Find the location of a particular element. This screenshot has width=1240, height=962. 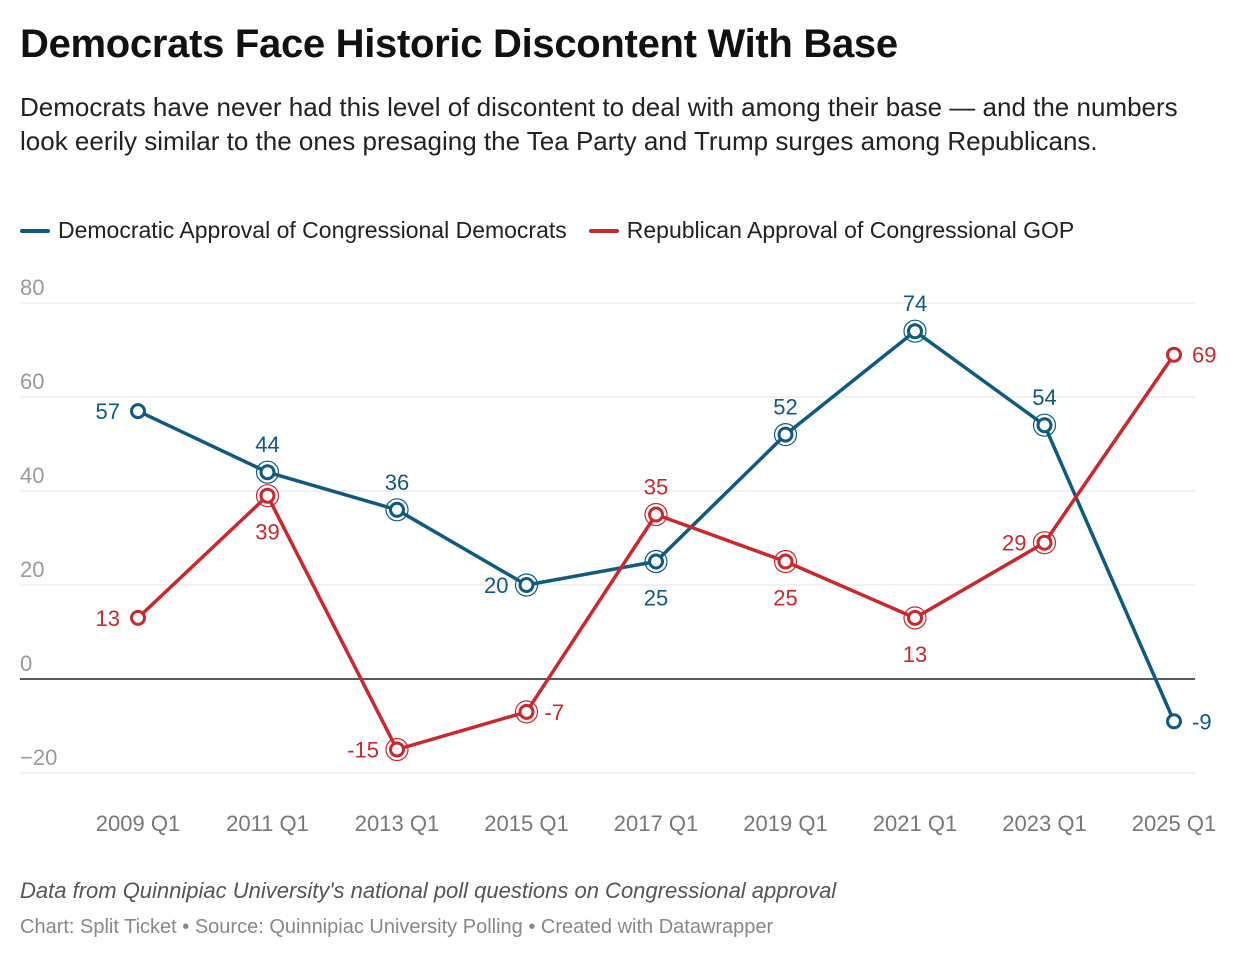

x-tick-label: 2017 Q1 is located at coordinates (656, 823).